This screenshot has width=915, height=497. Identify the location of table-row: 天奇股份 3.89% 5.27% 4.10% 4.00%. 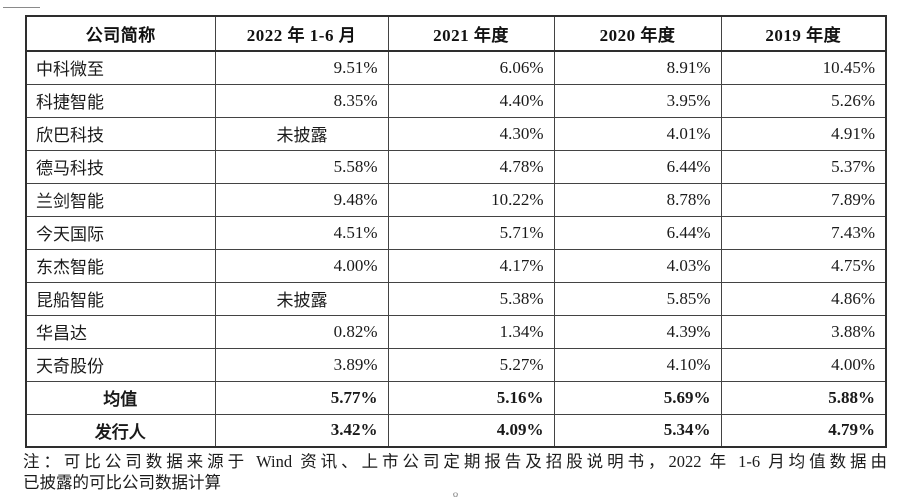
(456, 364).